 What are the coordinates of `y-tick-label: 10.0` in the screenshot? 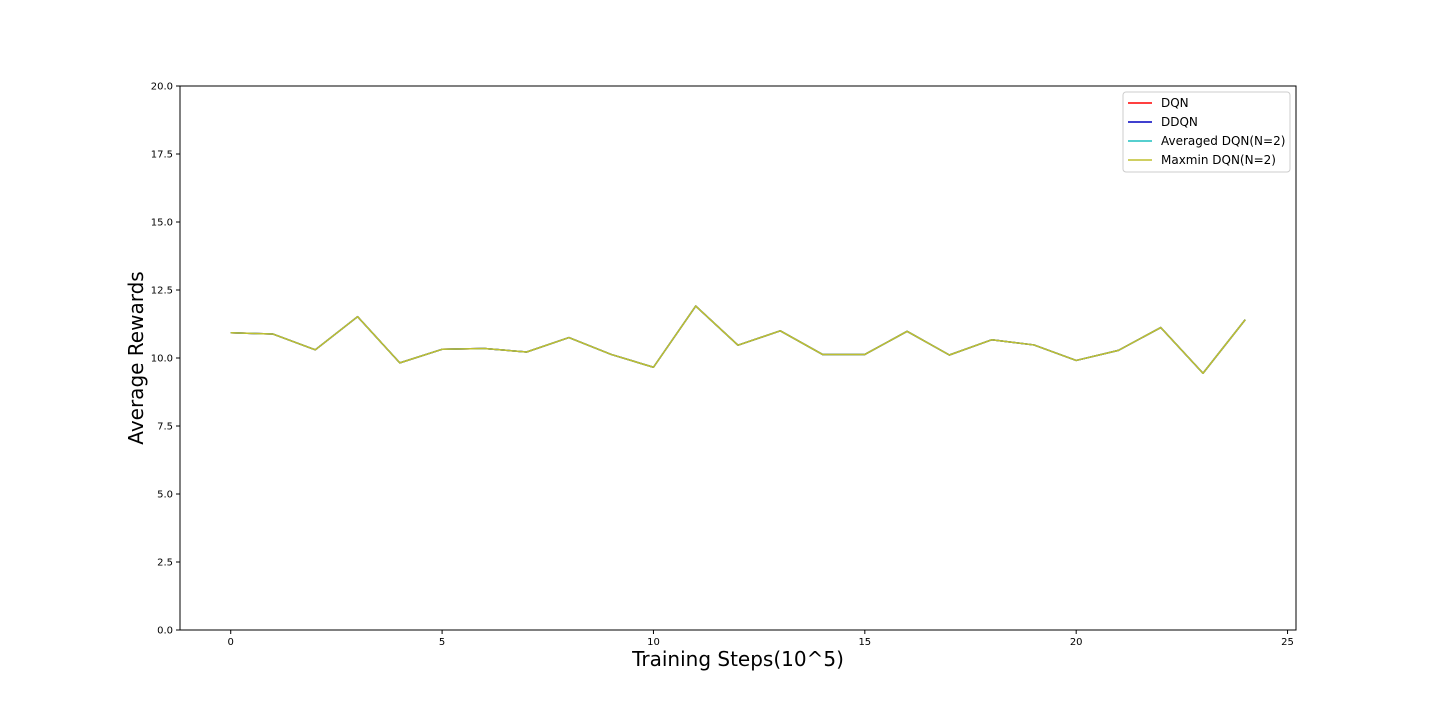 It's located at (162, 359).